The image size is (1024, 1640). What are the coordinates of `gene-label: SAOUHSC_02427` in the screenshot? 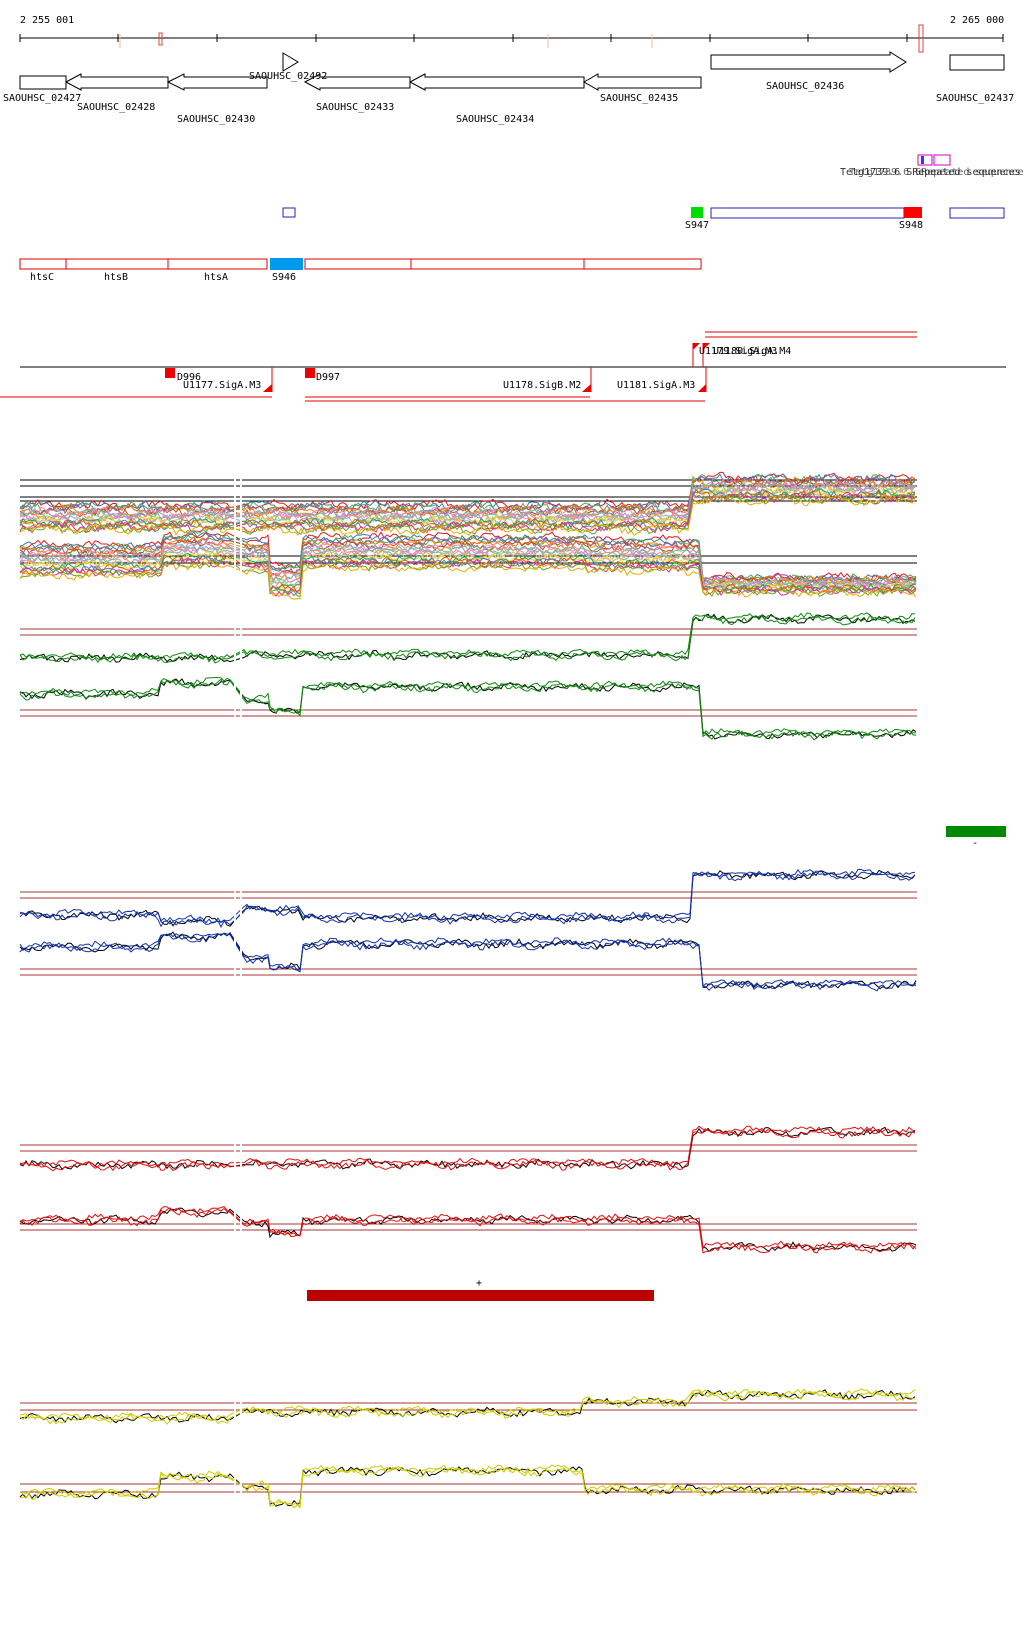 It's located at (42, 98).